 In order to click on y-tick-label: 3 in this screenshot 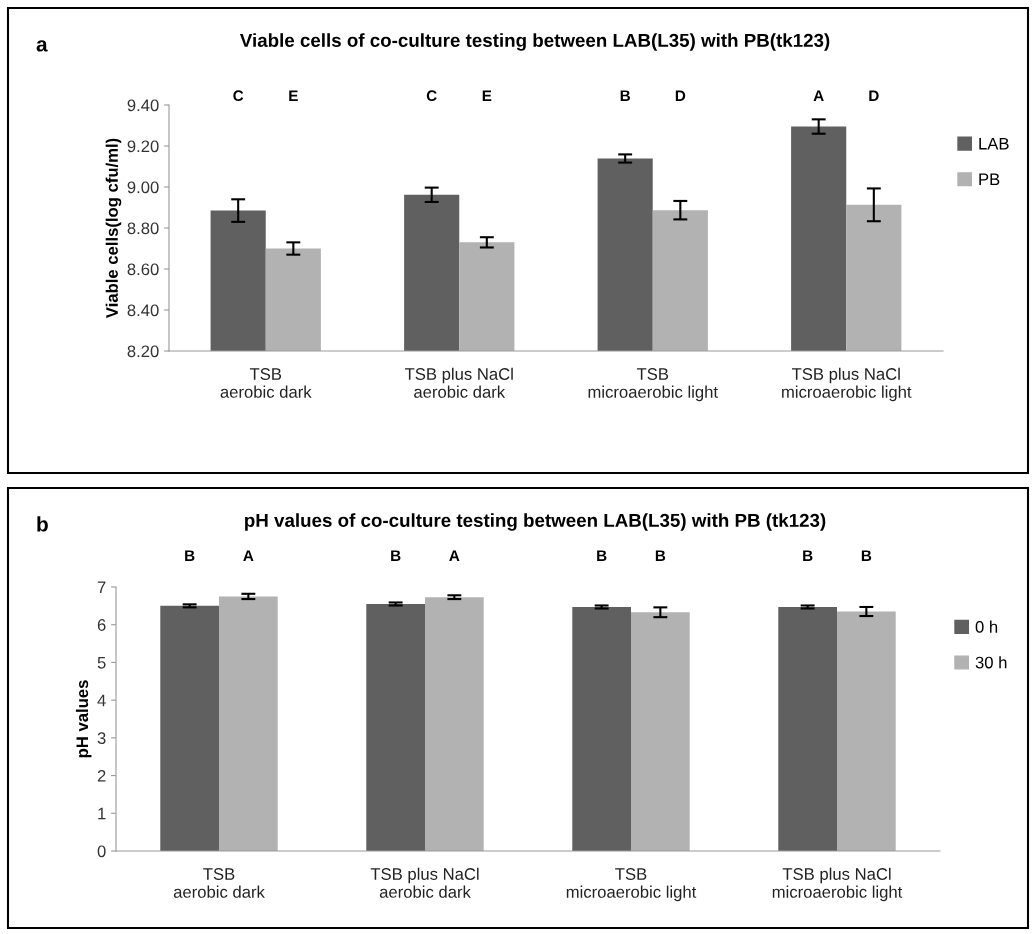, I will do `click(101, 738)`.